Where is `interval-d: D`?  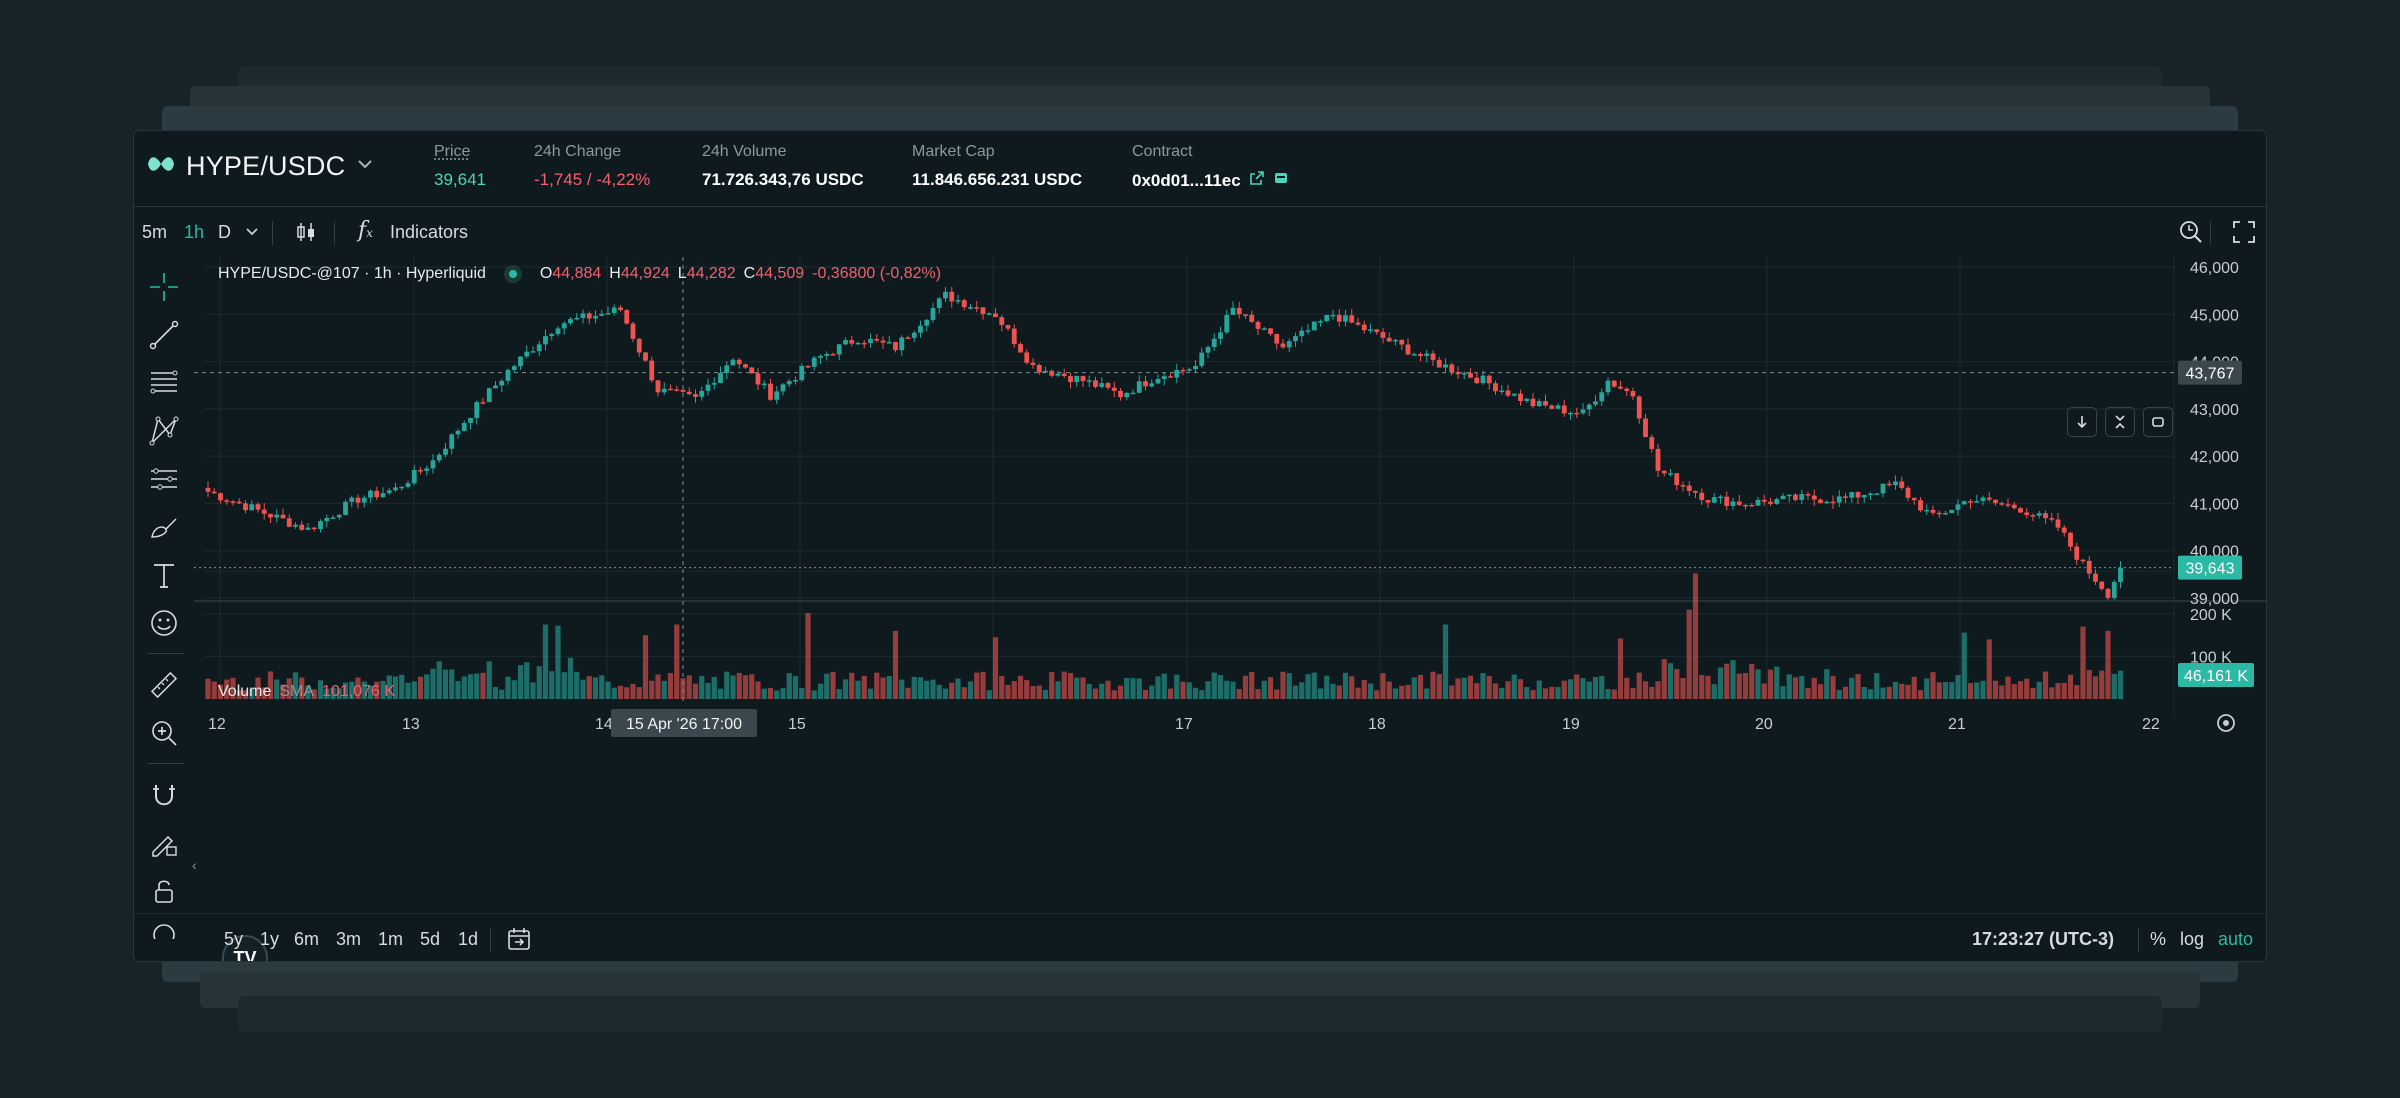 interval-d: D is located at coordinates (224, 232).